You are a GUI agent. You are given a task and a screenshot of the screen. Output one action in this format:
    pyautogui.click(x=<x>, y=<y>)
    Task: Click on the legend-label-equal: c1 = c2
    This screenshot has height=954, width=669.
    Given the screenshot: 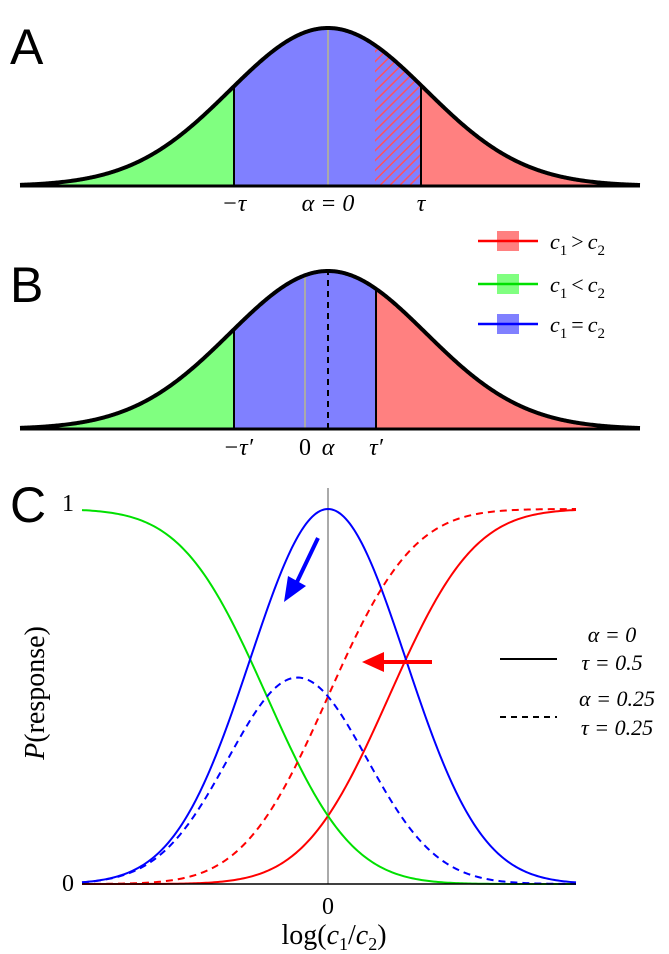 What is the action you would take?
    pyautogui.click(x=577, y=327)
    